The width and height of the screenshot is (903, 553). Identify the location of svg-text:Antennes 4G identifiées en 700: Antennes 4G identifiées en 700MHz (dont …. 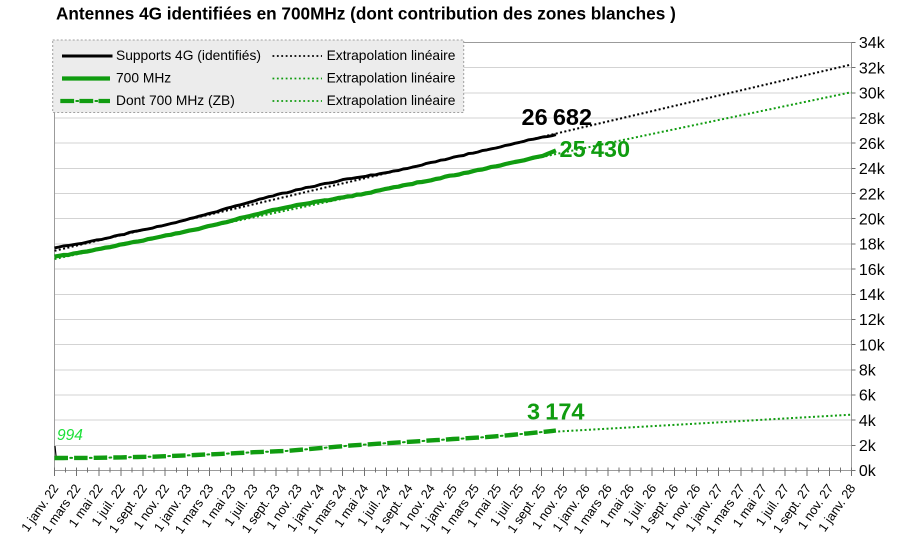
(366, 14).